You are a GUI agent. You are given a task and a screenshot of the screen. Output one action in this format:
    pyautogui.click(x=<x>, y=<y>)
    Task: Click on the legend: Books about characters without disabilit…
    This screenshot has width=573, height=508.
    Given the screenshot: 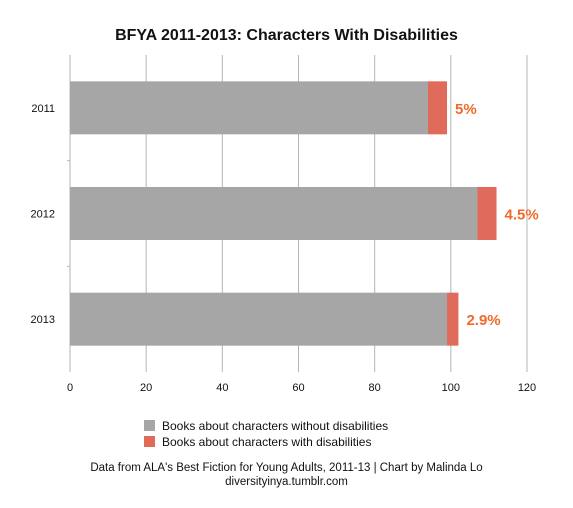 What is the action you would take?
    pyautogui.click(x=266, y=434)
    